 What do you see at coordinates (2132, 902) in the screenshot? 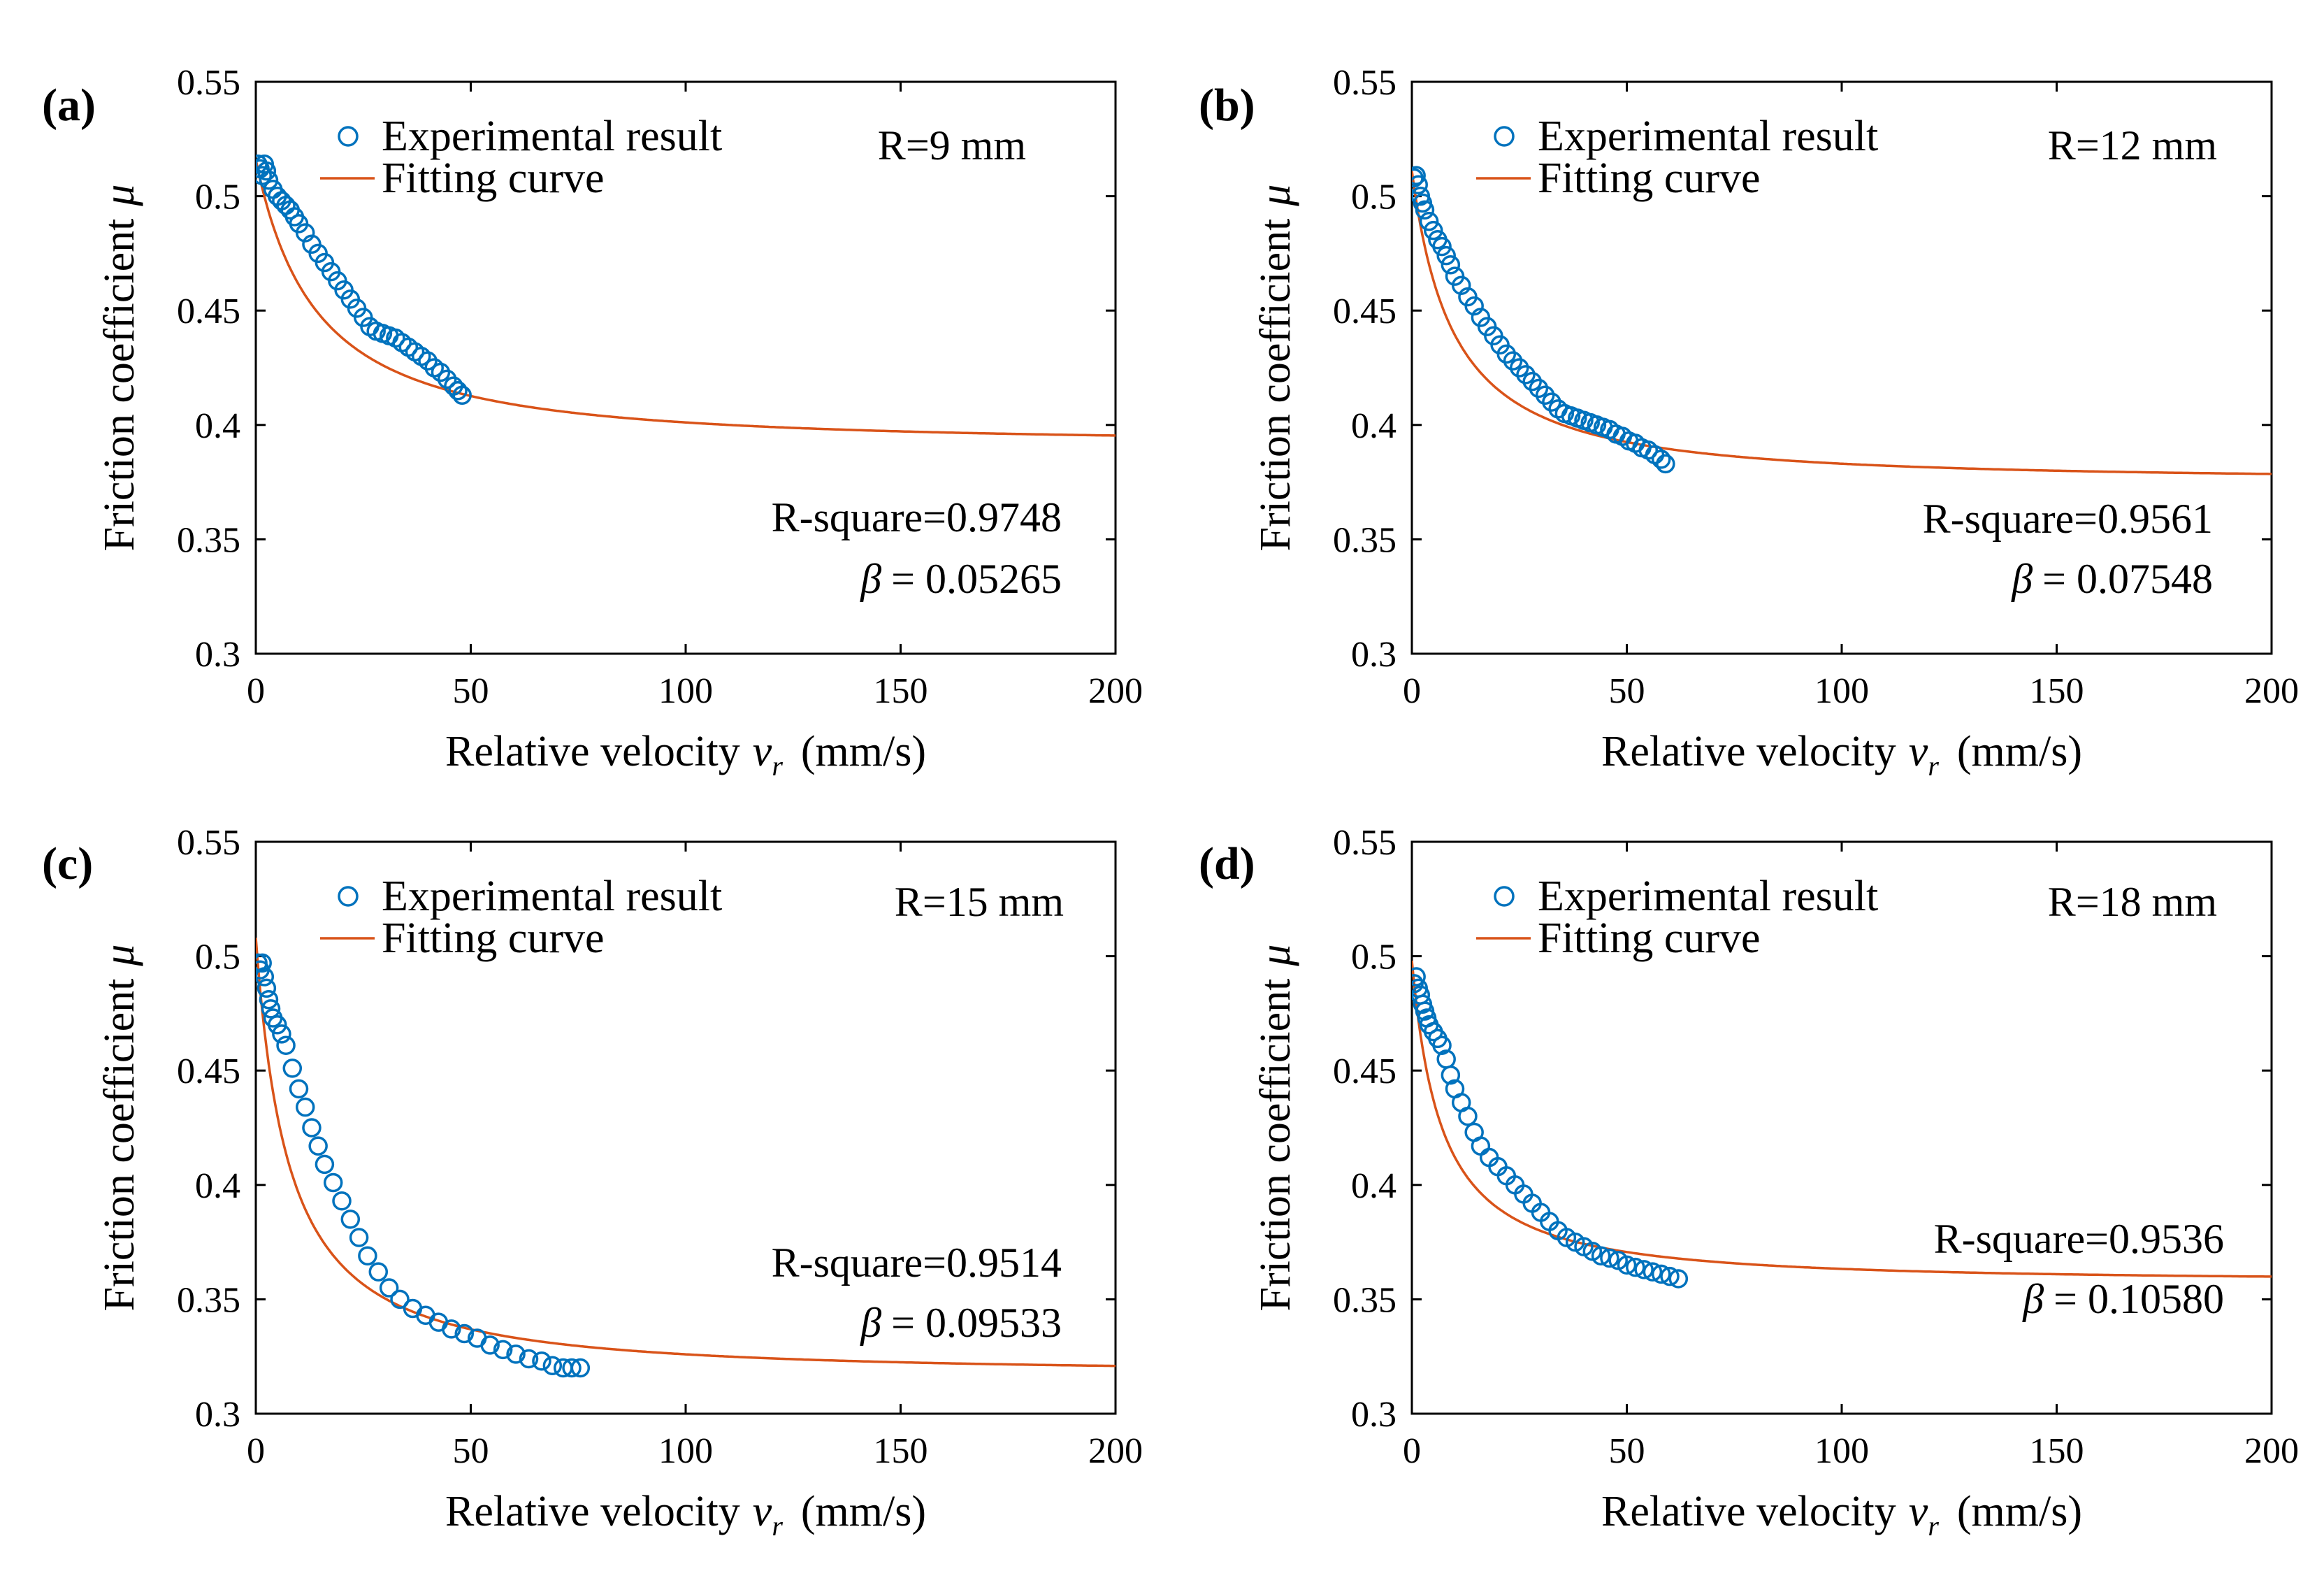
I see `radius-label: R=18 mm` at bounding box center [2132, 902].